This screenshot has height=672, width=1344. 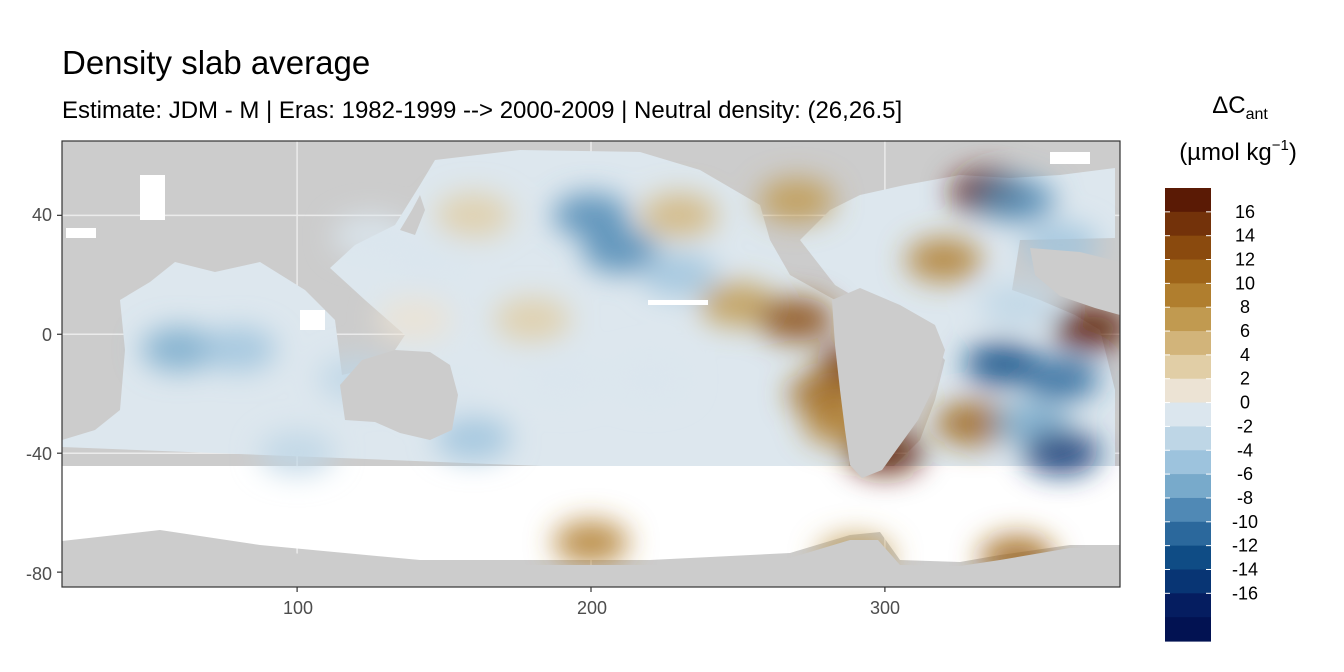 What do you see at coordinates (412, 215) in the screenshot?
I see `japan-land` at bounding box center [412, 215].